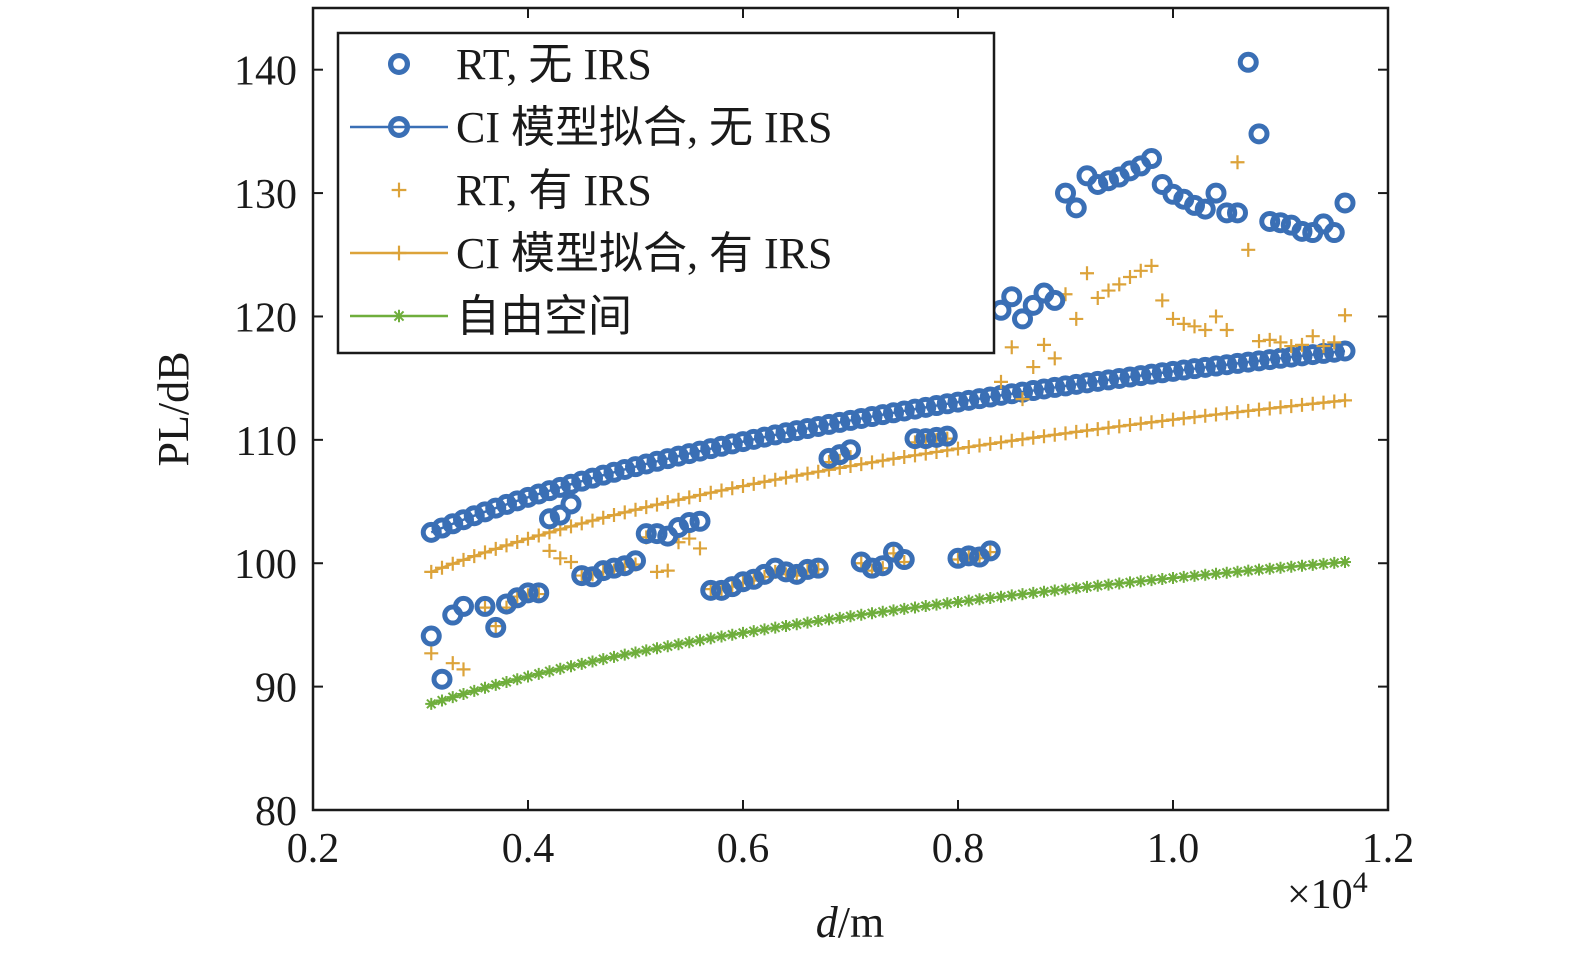 The width and height of the screenshot is (1575, 965). I want to click on legend-entry-4: 自由空间, so click(491, 316).